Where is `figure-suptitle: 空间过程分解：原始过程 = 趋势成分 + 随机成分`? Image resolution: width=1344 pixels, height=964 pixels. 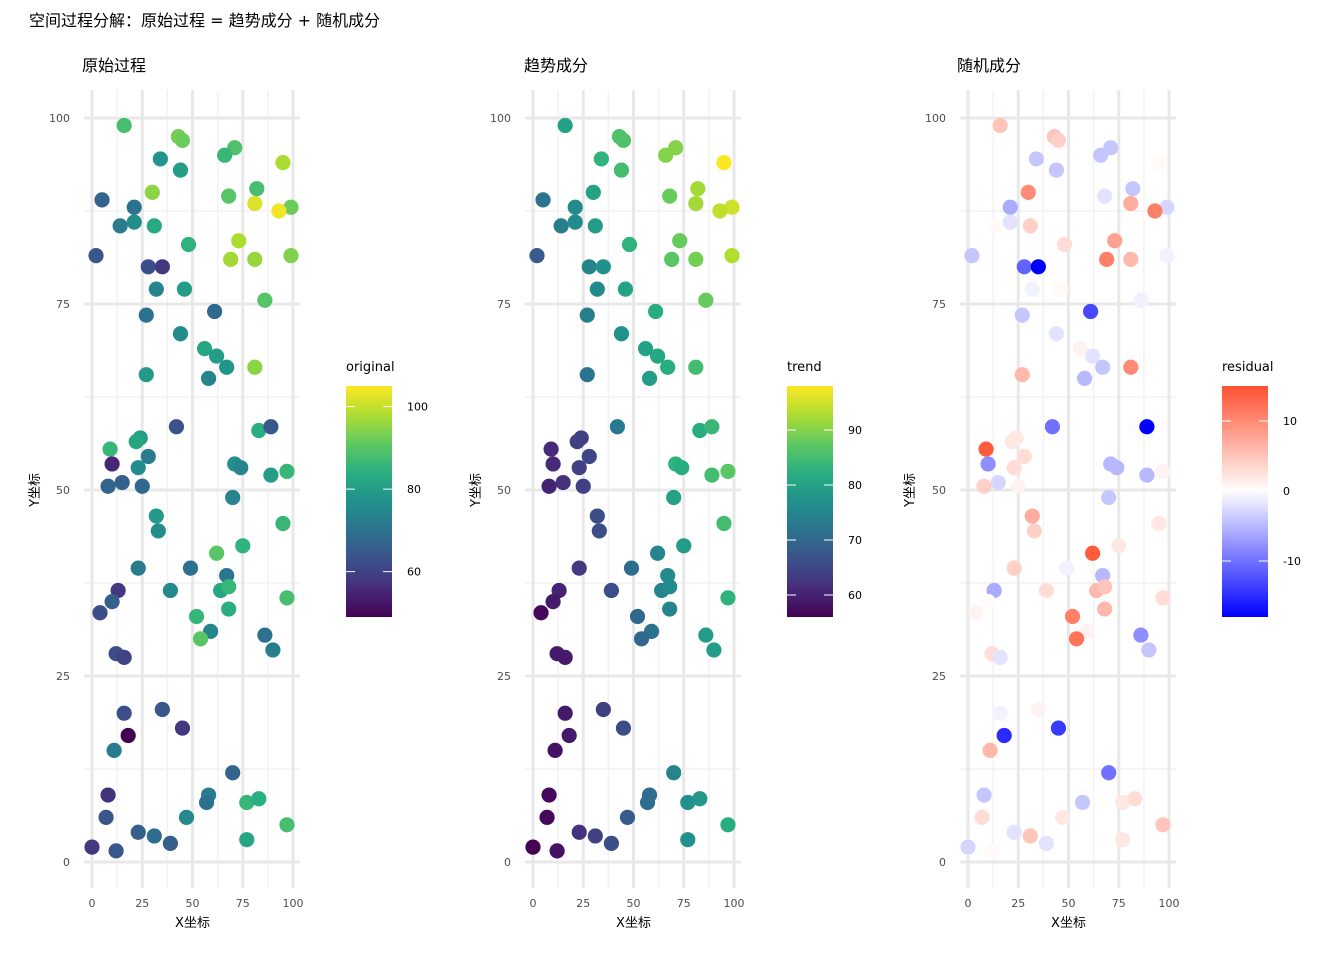 figure-suptitle: 空间过程分解：原始过程 = 趋势成分 + 随机成分 is located at coordinates (204, 20).